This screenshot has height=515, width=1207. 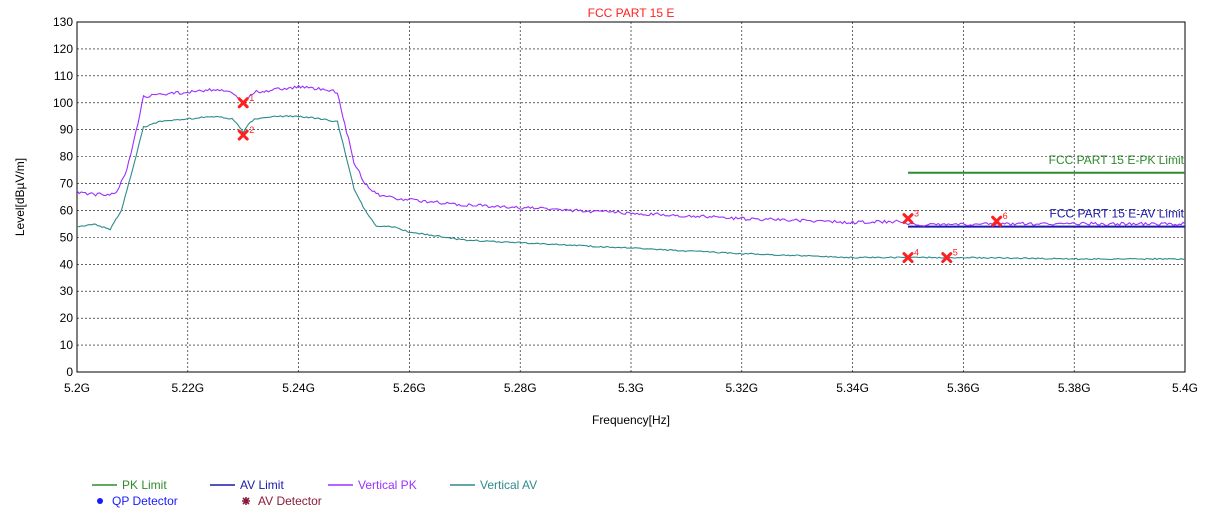 I want to click on y-tick-label: 90, so click(x=67, y=130).